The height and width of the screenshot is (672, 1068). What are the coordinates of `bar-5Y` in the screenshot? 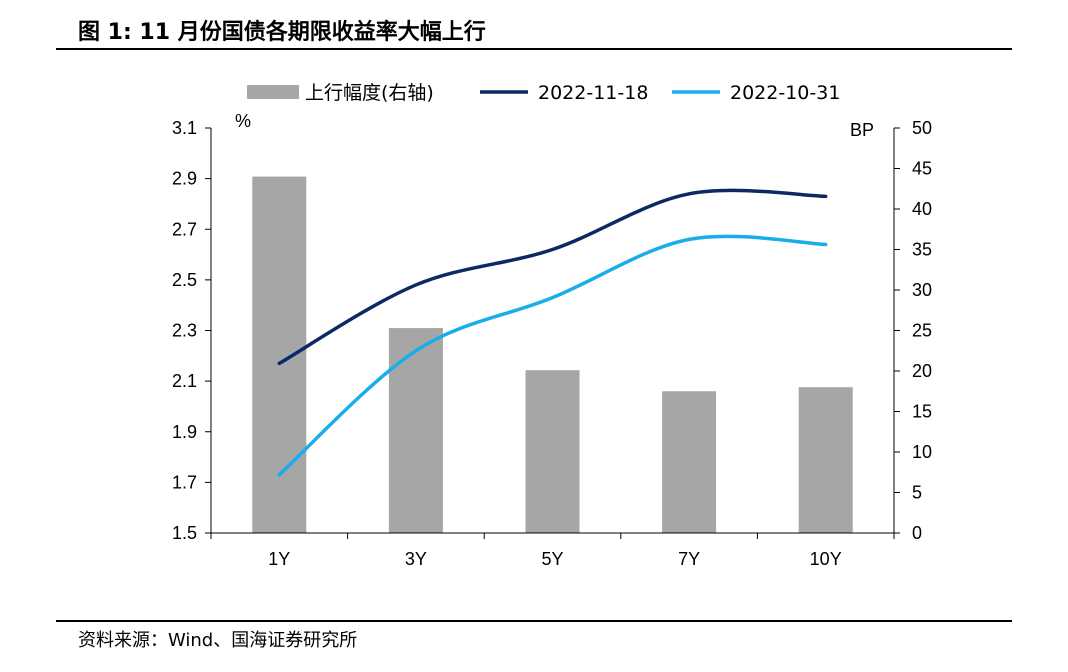 It's located at (552, 451).